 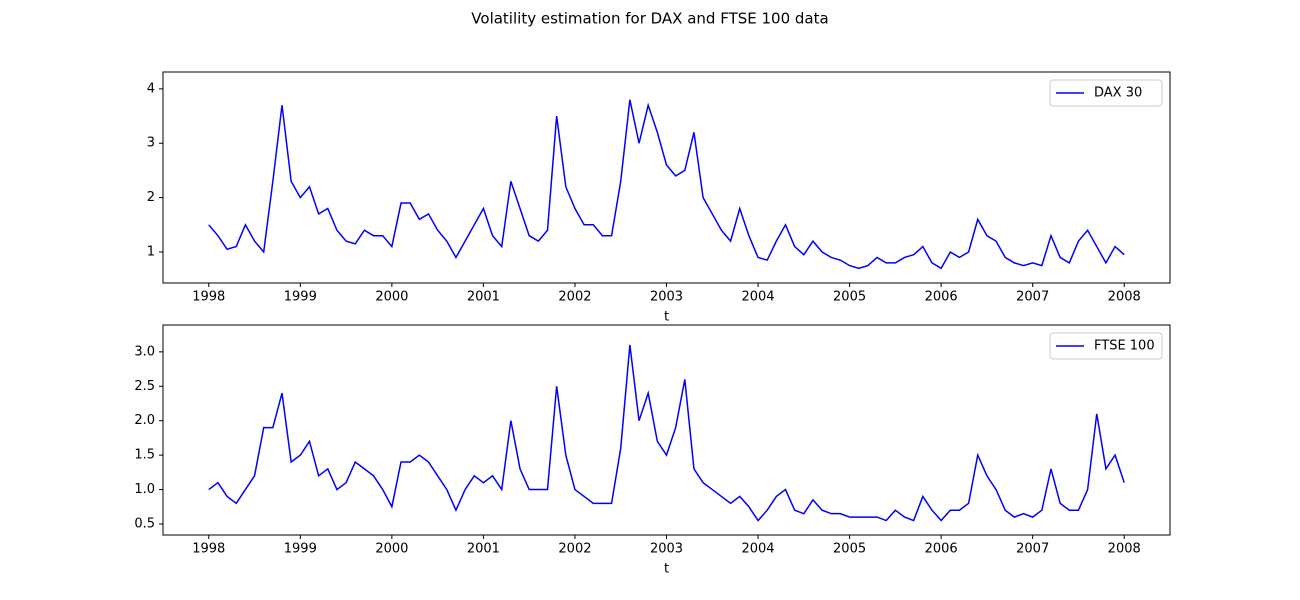 I want to click on legend-label: DAX 30, so click(x=1118, y=93).